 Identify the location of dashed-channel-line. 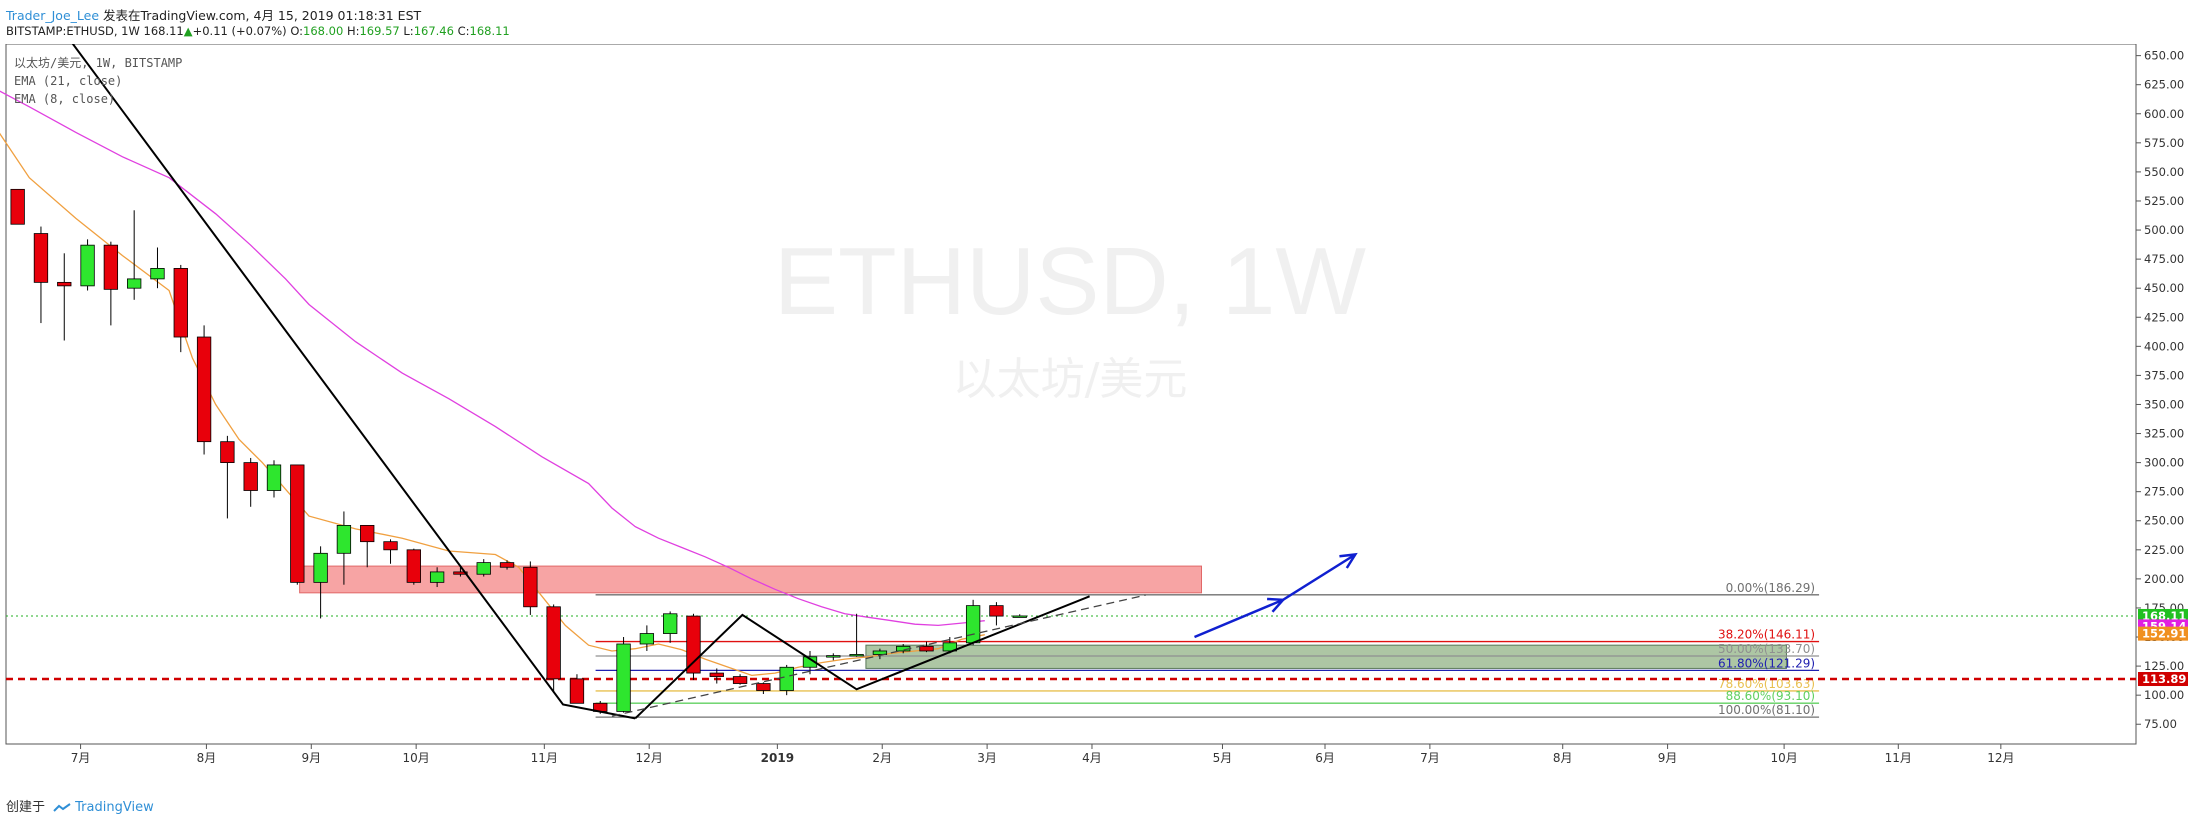
(878, 655).